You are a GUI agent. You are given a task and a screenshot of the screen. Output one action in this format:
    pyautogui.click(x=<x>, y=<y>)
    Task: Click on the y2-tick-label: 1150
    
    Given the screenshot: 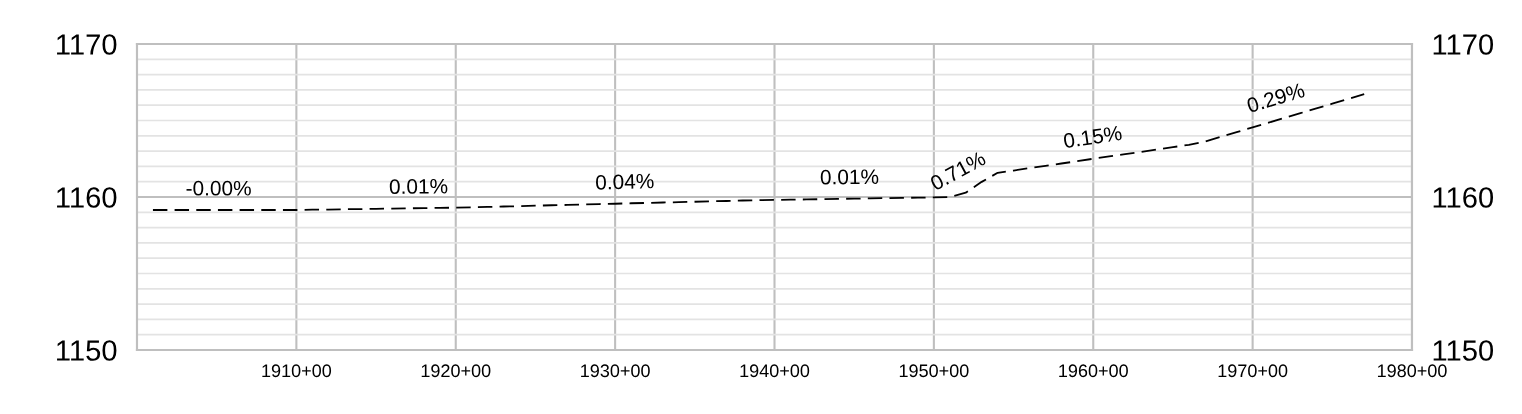 What is the action you would take?
    pyautogui.click(x=1463, y=350)
    